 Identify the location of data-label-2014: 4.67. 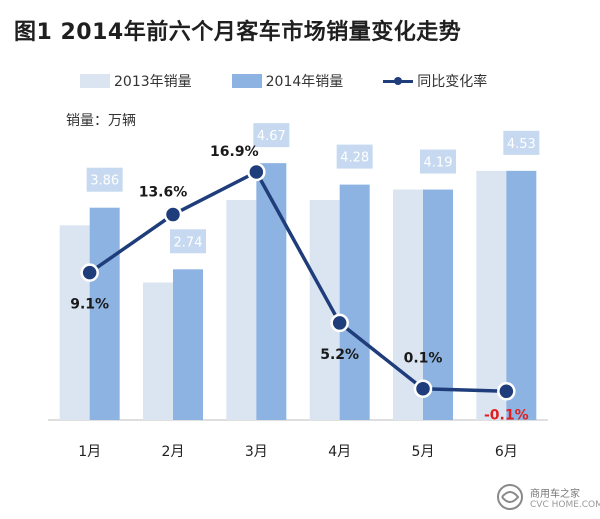
(271, 136).